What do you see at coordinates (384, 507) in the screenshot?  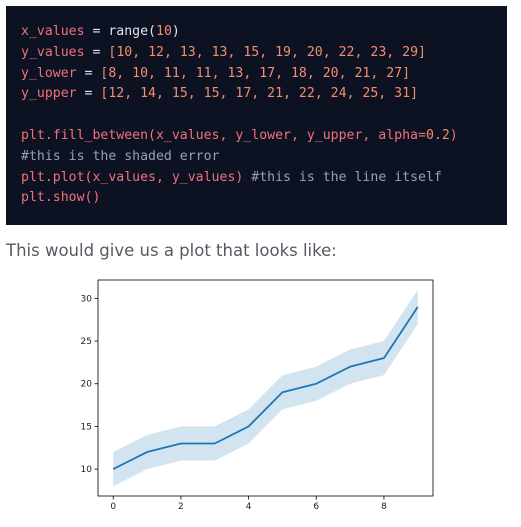 I see `x-tick-label: 8` at bounding box center [384, 507].